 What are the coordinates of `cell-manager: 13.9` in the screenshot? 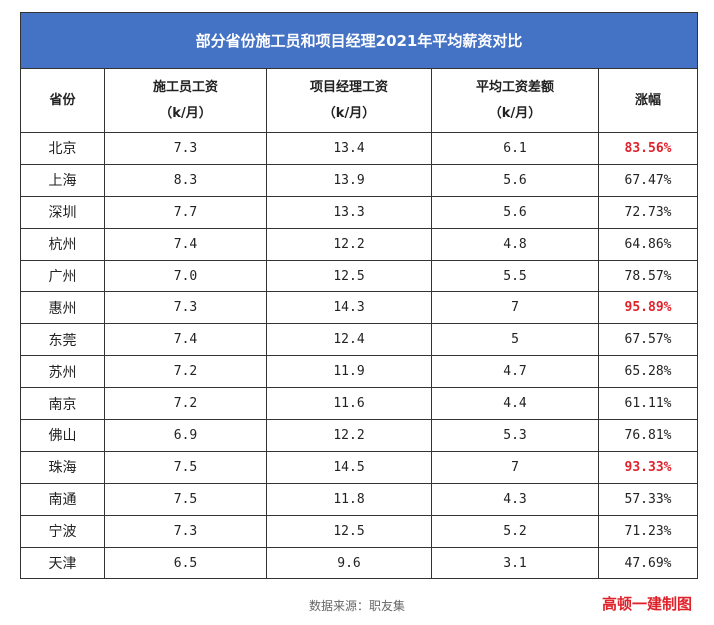 It's located at (349, 180).